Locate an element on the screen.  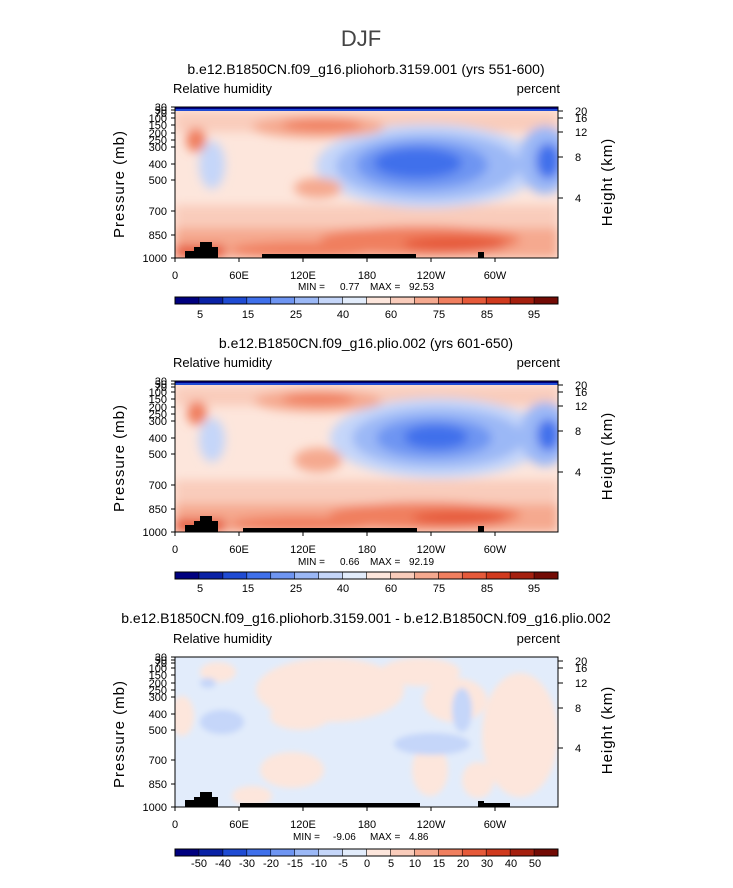
y-tick-label: 50 is located at coordinates (161, 661).